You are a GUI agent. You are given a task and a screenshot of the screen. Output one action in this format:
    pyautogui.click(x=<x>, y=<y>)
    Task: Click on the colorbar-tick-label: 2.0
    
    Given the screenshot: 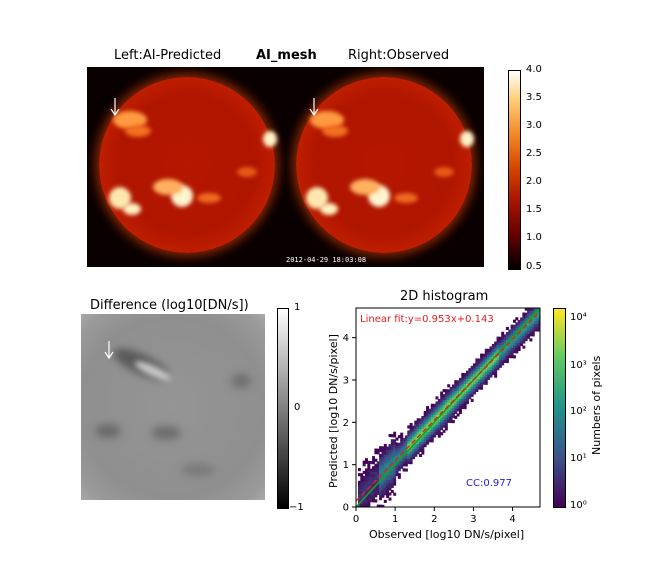 What is the action you would take?
    pyautogui.click(x=534, y=181)
    